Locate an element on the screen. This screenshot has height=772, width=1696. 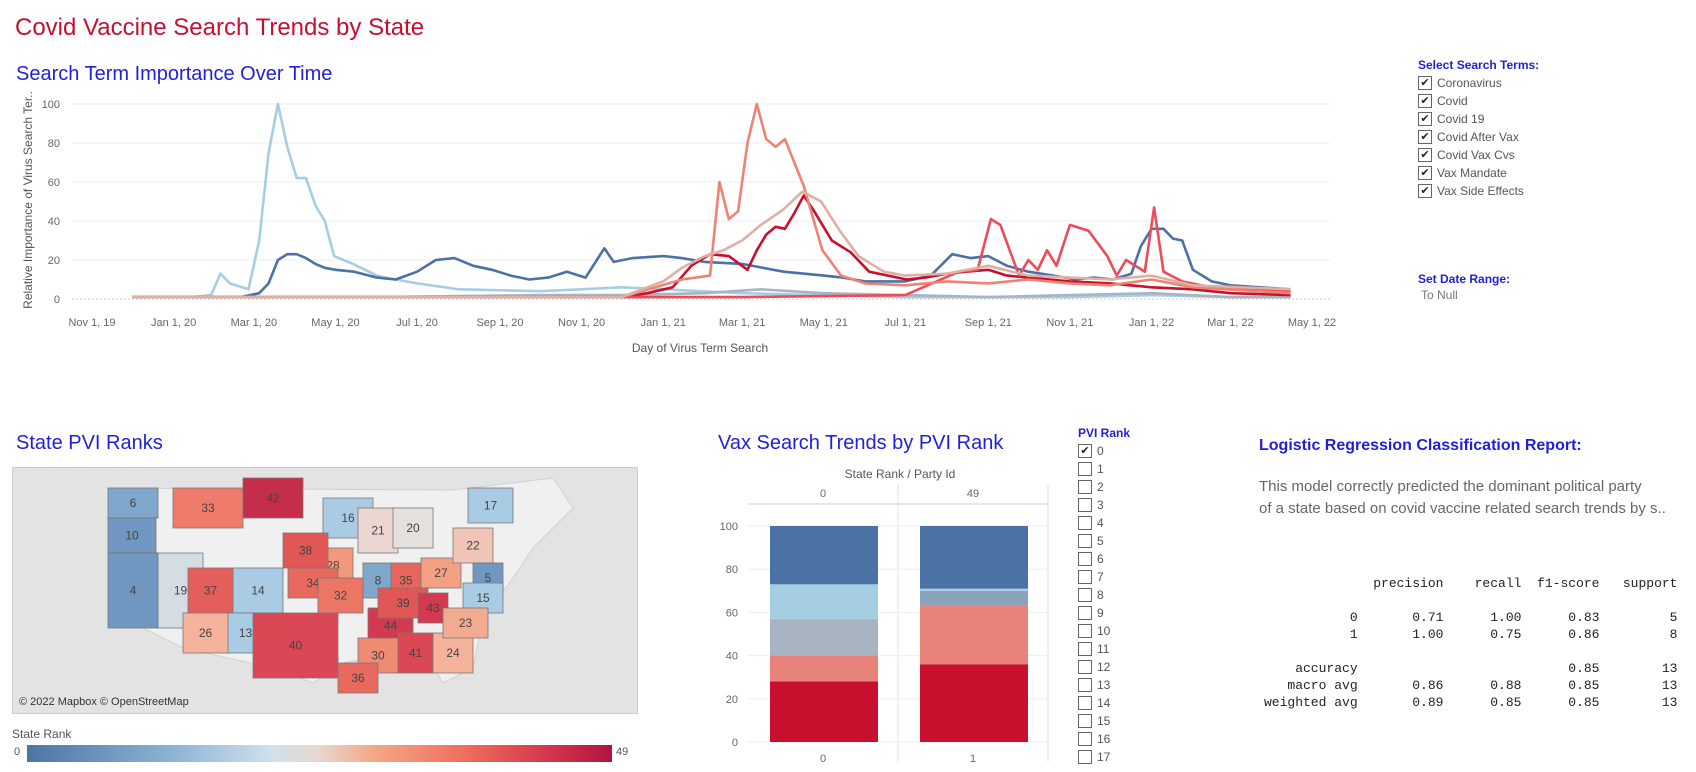
pvi-rank-option-label: 6 is located at coordinates (1100, 559).